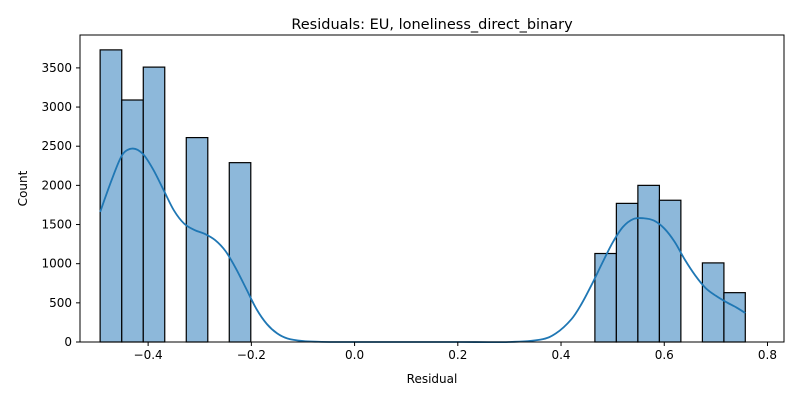  I want to click on y-axis-label: Count, so click(23, 188).